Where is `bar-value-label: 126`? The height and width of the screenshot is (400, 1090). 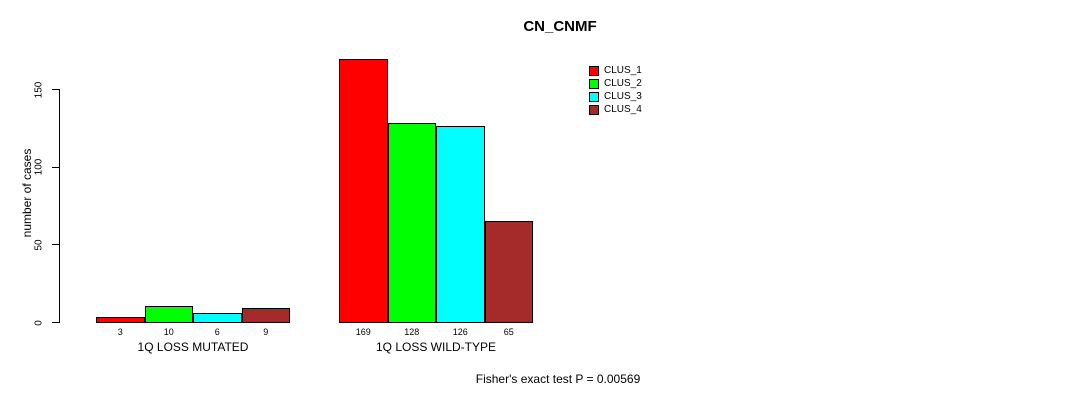 bar-value-label: 126 is located at coordinates (460, 332).